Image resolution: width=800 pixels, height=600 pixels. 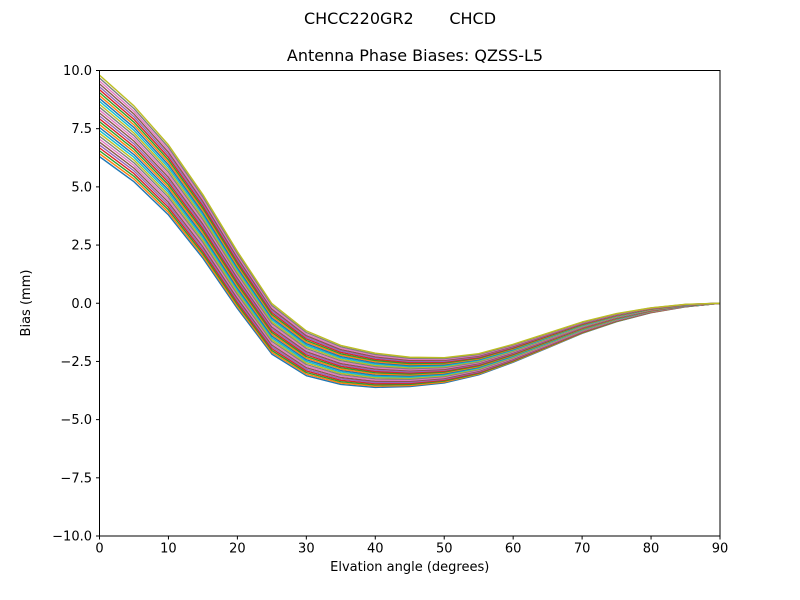 What do you see at coordinates (99, 549) in the screenshot?
I see `x-tick-label: 0` at bounding box center [99, 549].